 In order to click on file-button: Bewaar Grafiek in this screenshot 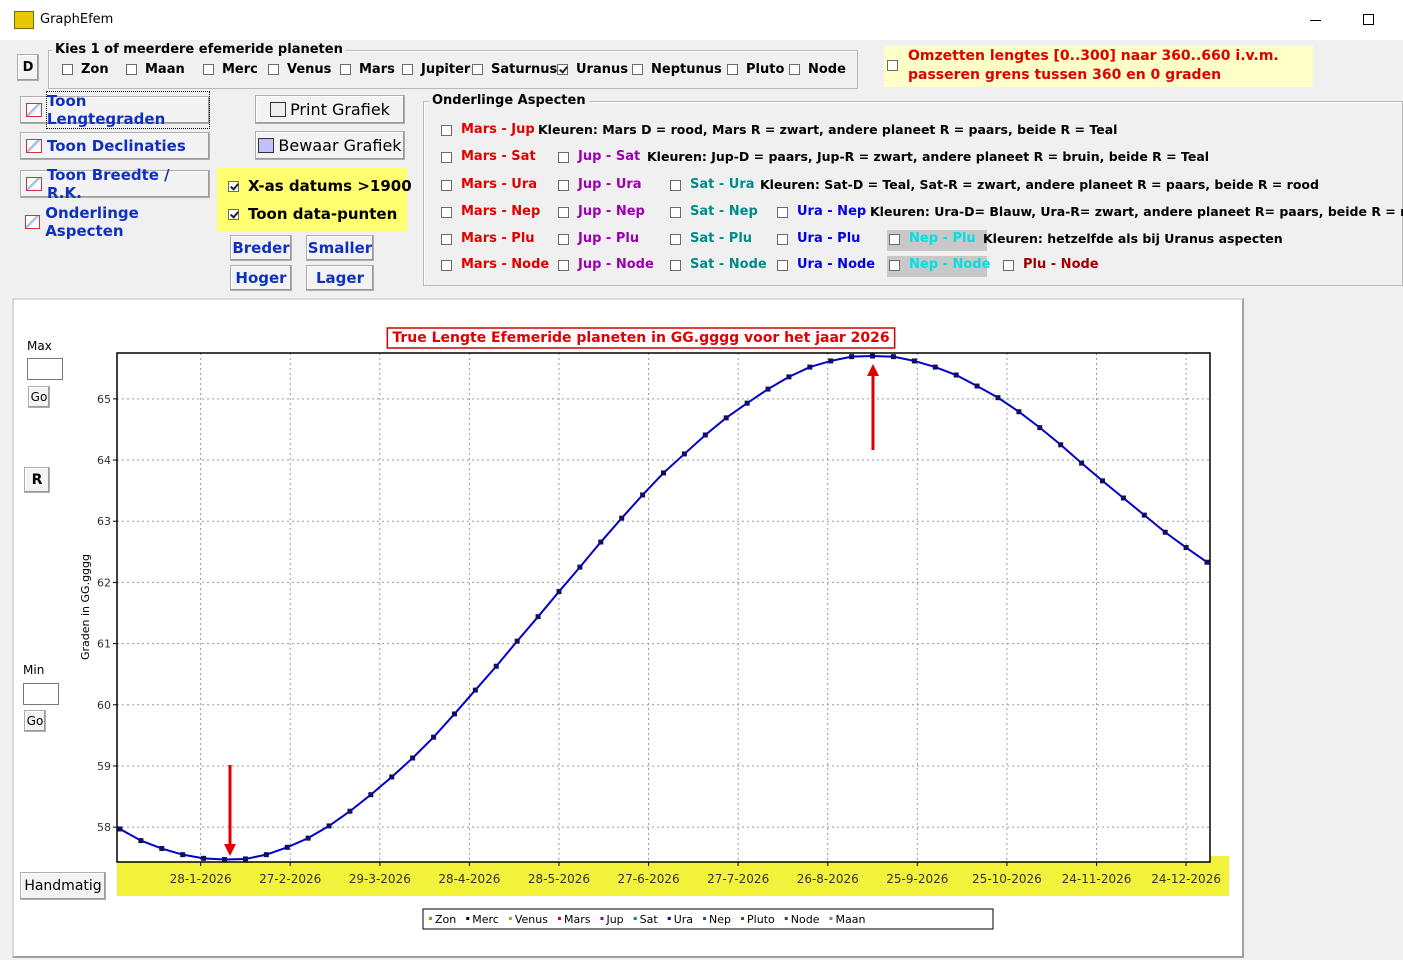, I will do `click(330, 145)`.